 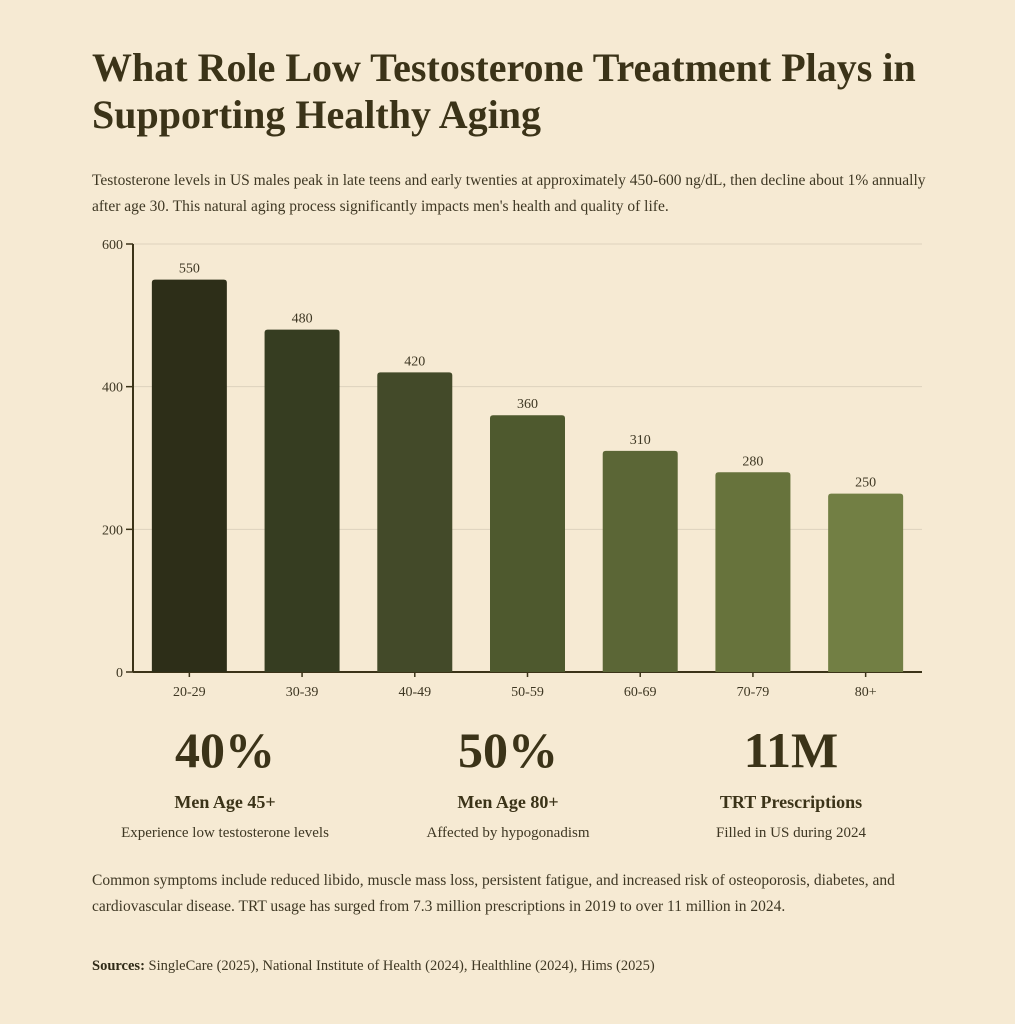 I want to click on x-tick-label: 40-49, so click(x=414, y=692).